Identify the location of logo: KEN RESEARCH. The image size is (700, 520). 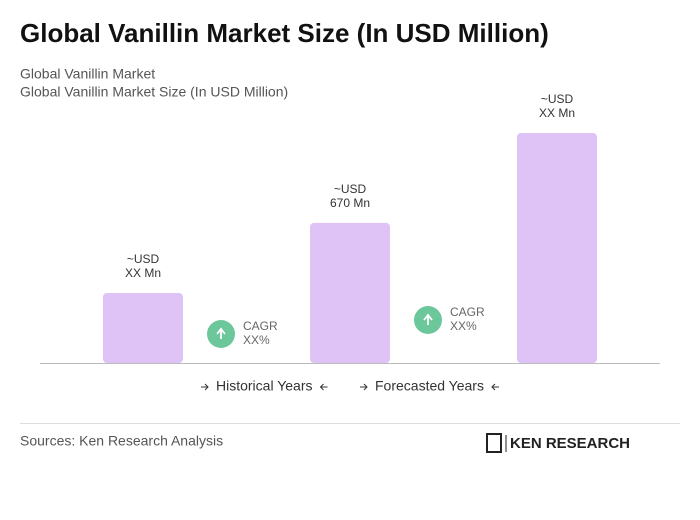
(558, 443).